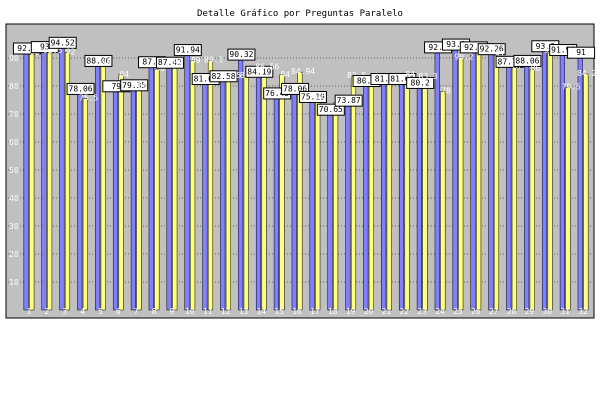 This screenshot has height=400, width=600. I want to click on data-label-series-2: 78, so click(446, 91).